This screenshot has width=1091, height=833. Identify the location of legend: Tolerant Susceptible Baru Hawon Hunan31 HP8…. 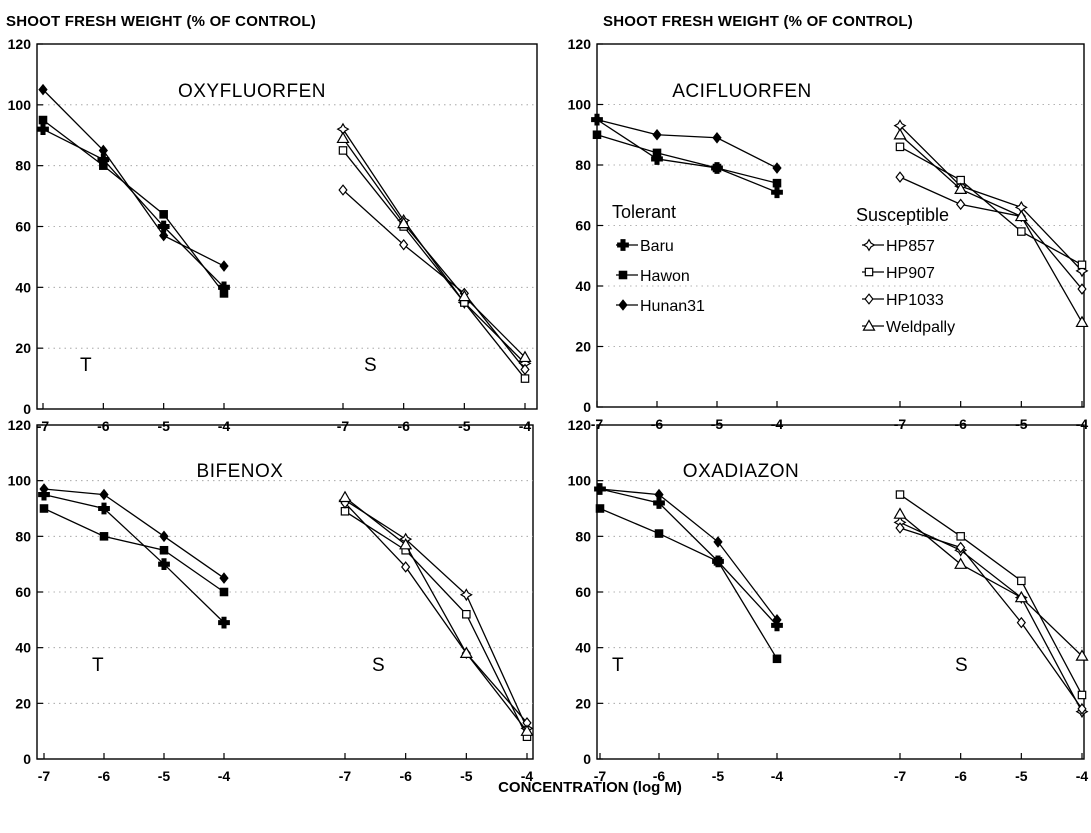
(783, 269).